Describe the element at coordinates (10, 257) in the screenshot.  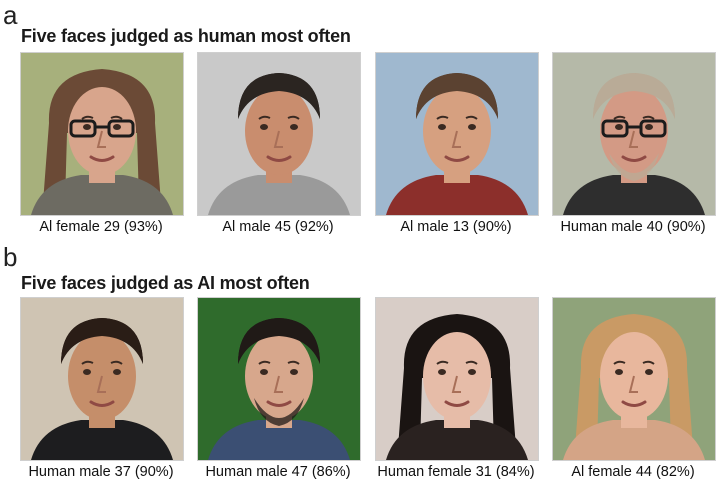
I see `panel-letter-b: b` at that location.